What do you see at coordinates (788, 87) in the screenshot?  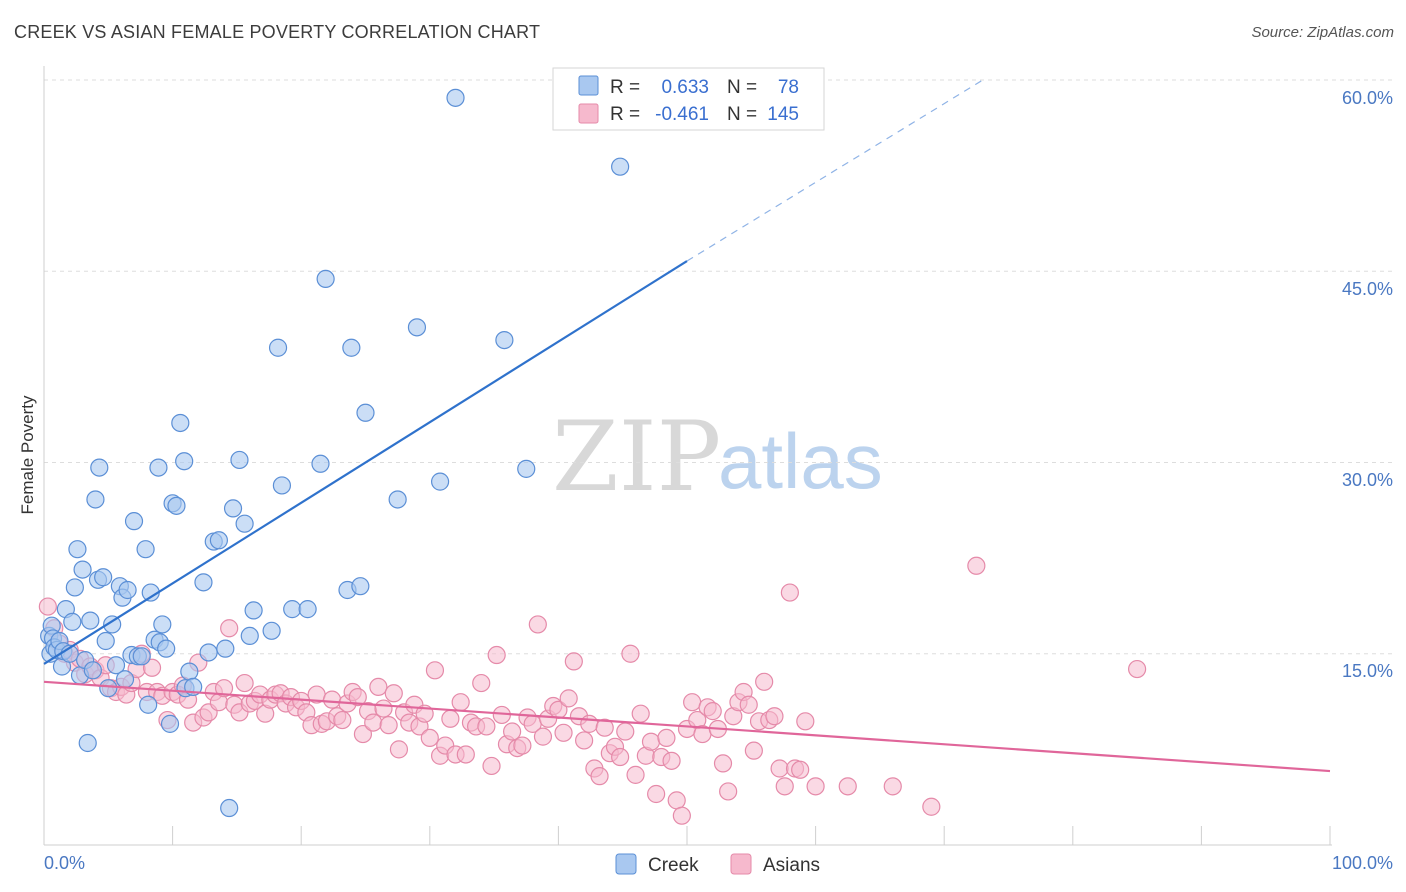 I see `legend-n-value-creek: 78` at bounding box center [788, 87].